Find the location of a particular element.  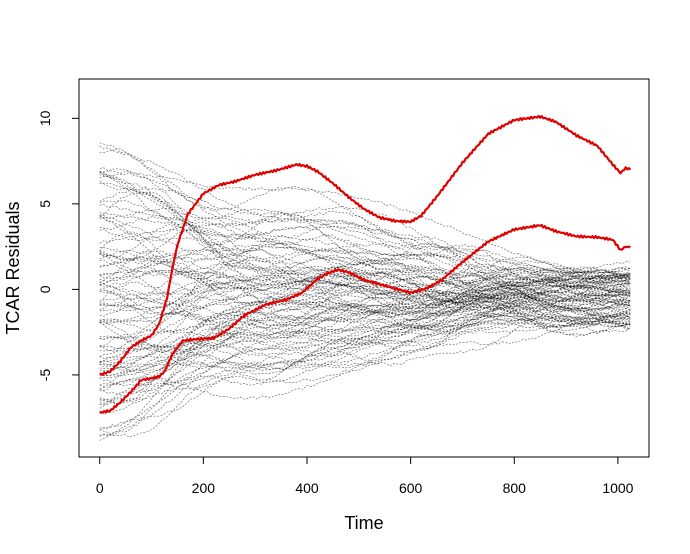

x-tick-label: 400 is located at coordinates (307, 488).